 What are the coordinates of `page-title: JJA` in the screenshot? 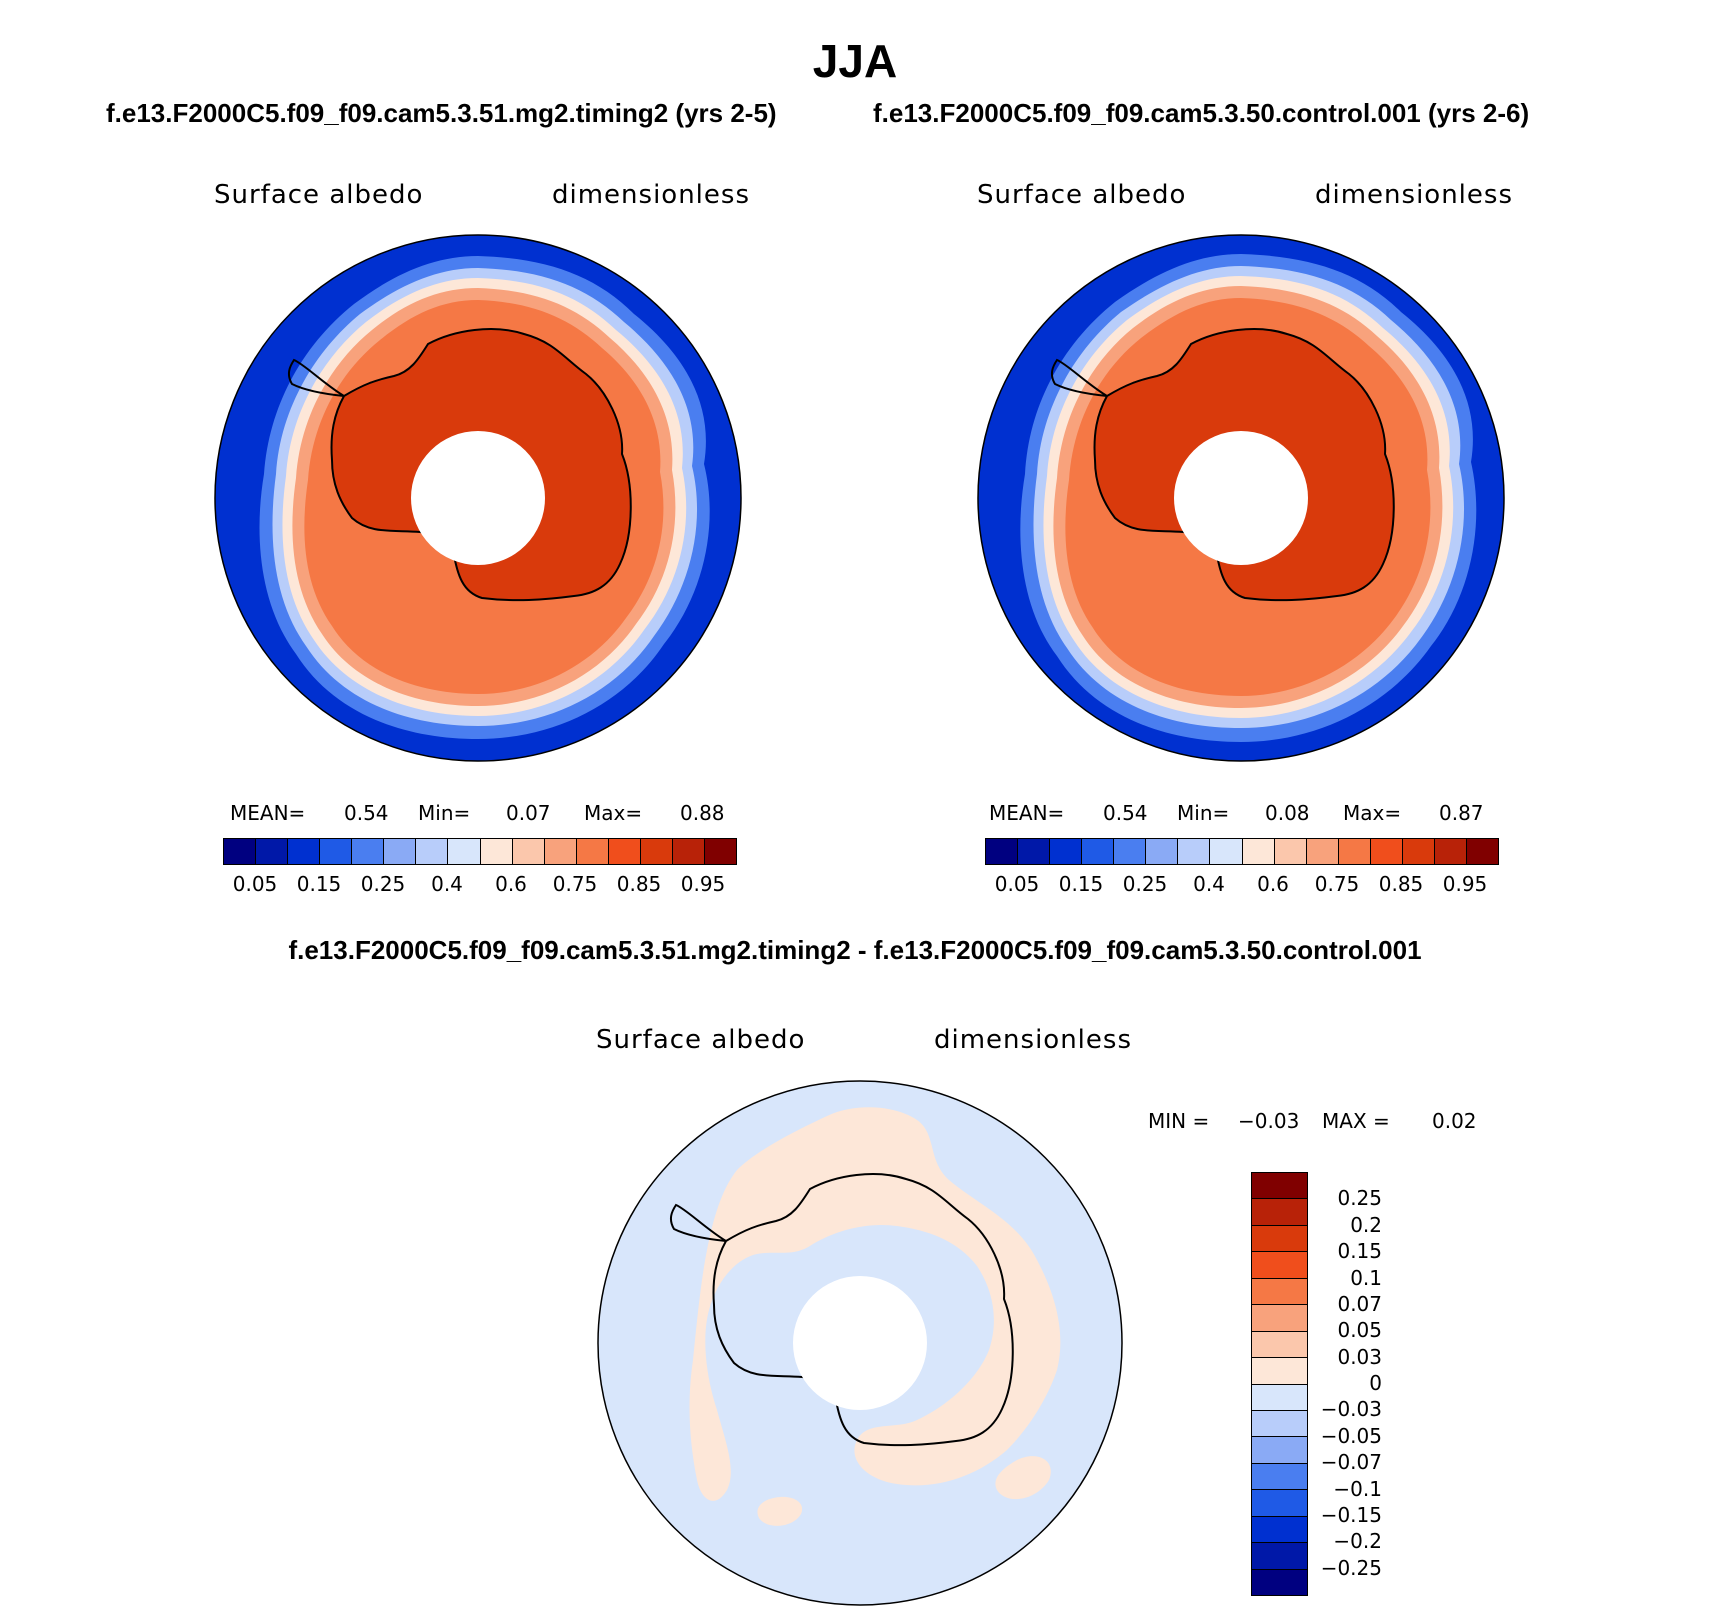 It's located at (855, 61).